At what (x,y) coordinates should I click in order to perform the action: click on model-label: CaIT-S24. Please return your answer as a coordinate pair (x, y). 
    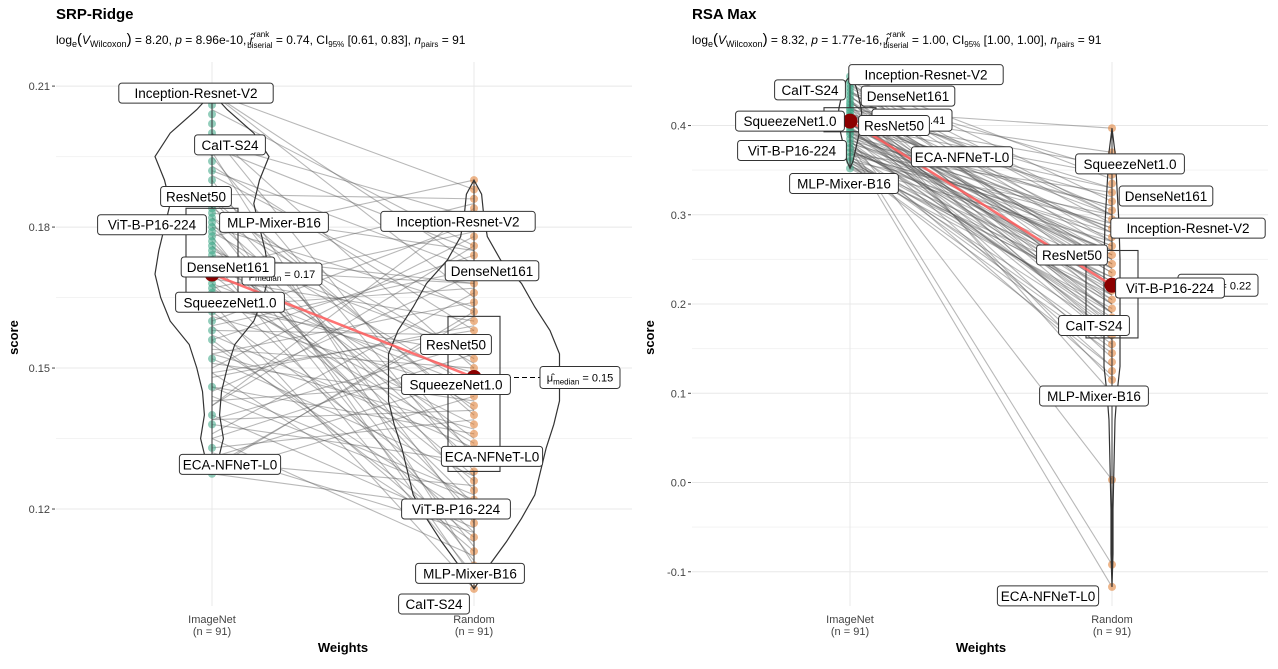
    Looking at the image, I should click on (434, 604).